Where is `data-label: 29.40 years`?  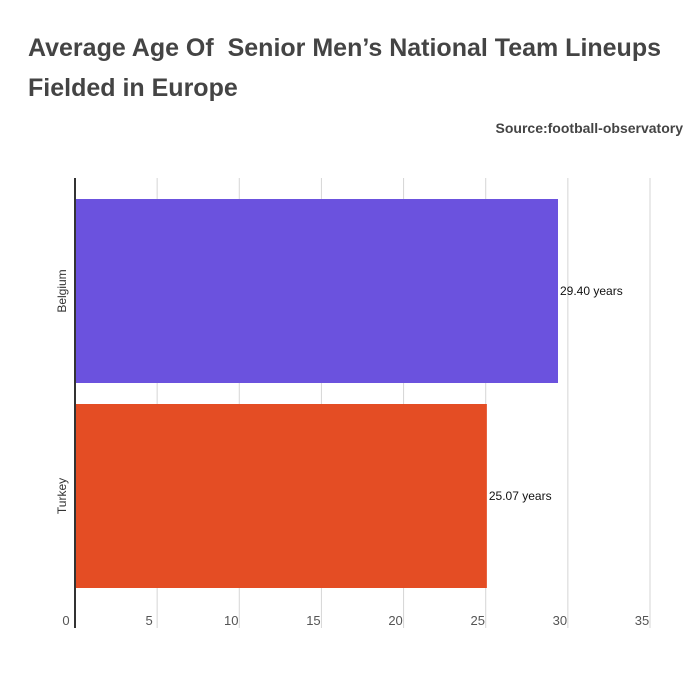
data-label: 29.40 years is located at coordinates (591, 291).